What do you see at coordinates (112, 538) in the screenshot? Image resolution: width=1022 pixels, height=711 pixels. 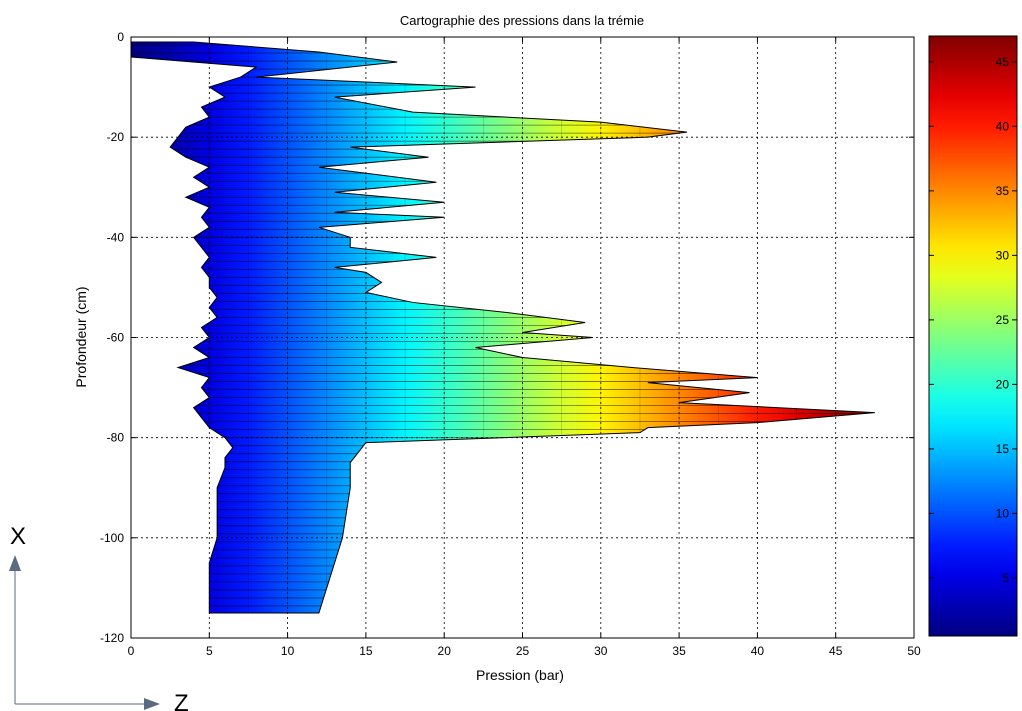 I see `y-tick-label: -100` at bounding box center [112, 538].